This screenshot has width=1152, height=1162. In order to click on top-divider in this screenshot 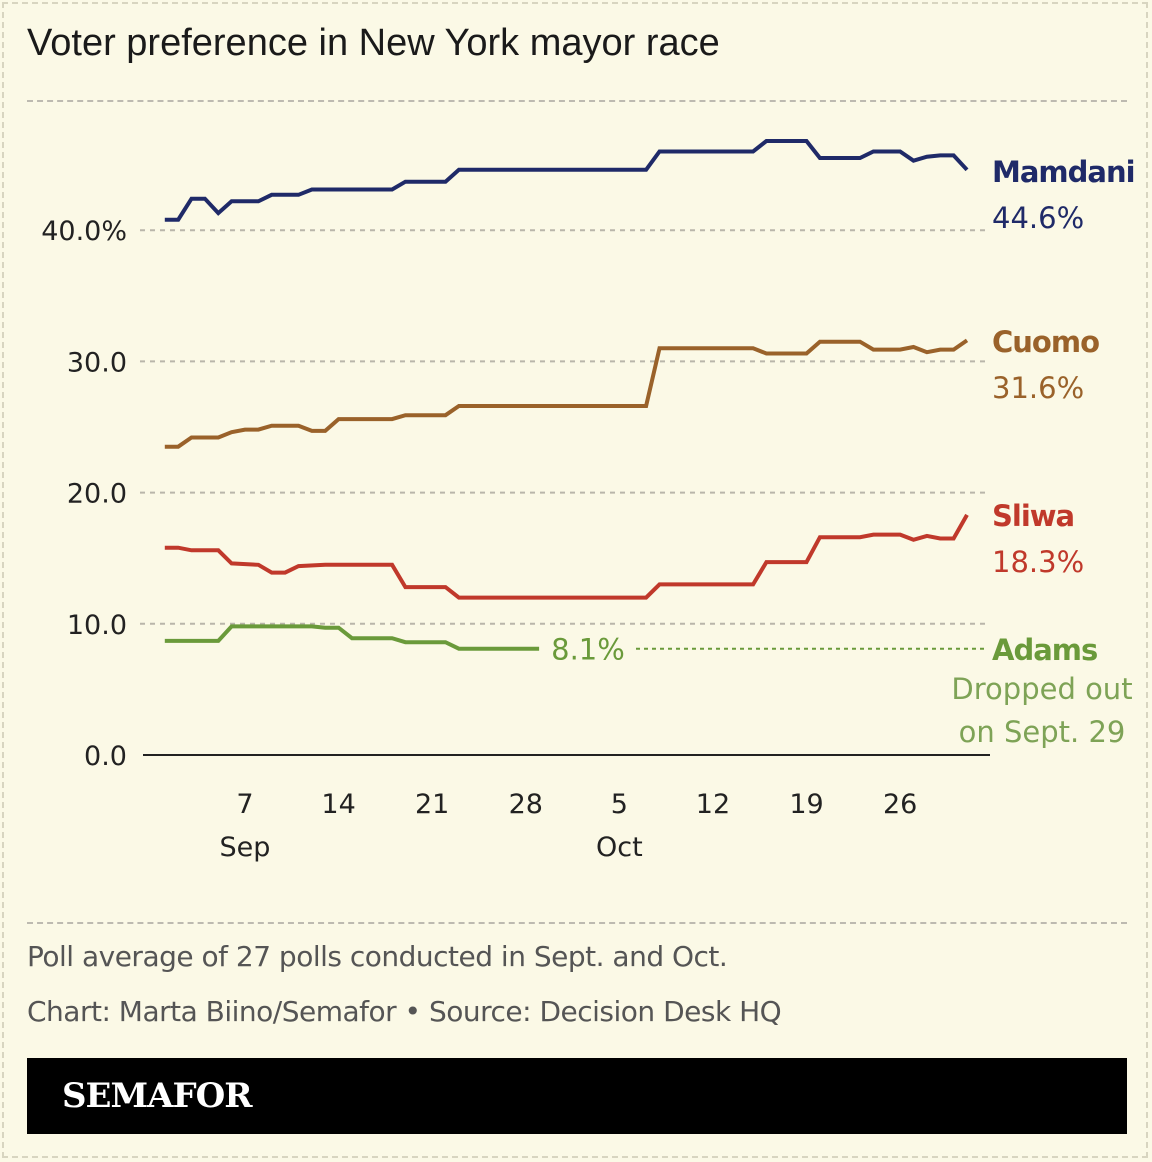, I will do `click(577, 101)`.